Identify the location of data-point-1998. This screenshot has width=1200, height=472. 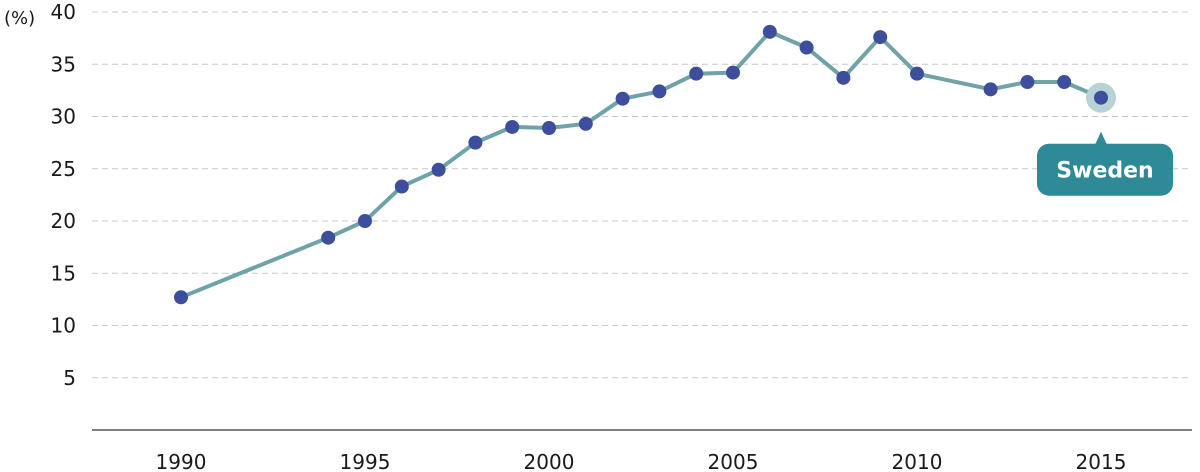
(475, 142).